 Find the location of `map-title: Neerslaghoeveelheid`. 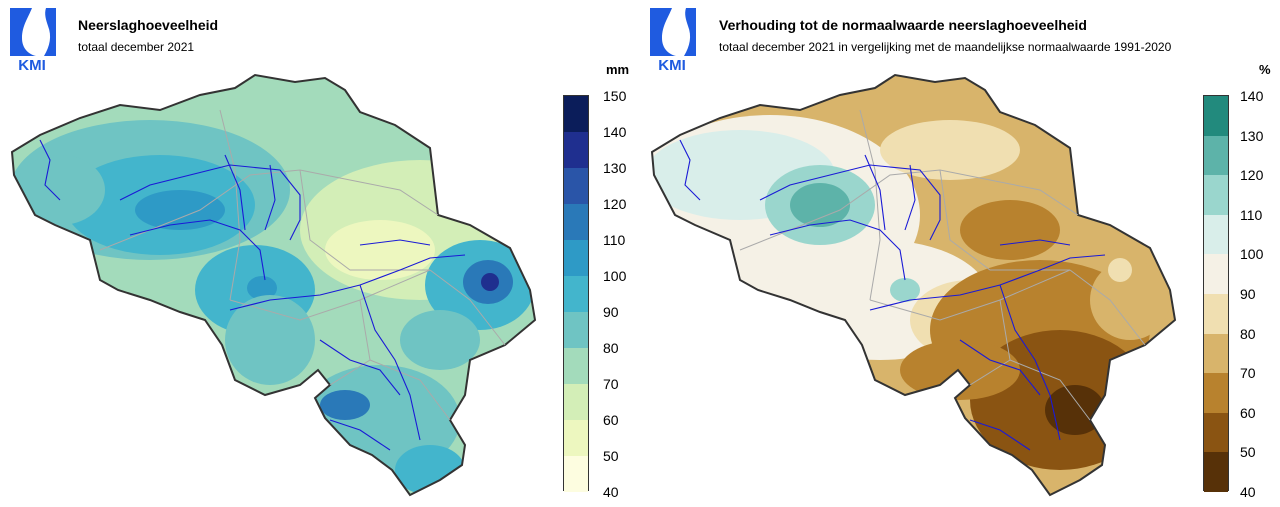

map-title: Neerslaghoeveelheid is located at coordinates (148, 25).